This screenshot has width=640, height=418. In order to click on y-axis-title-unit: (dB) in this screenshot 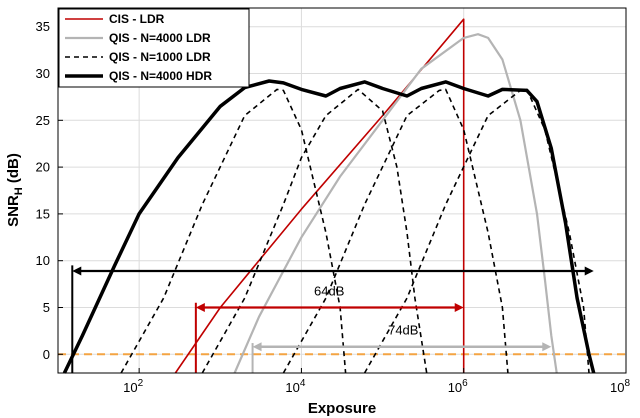, I will do `click(13, 170)`.